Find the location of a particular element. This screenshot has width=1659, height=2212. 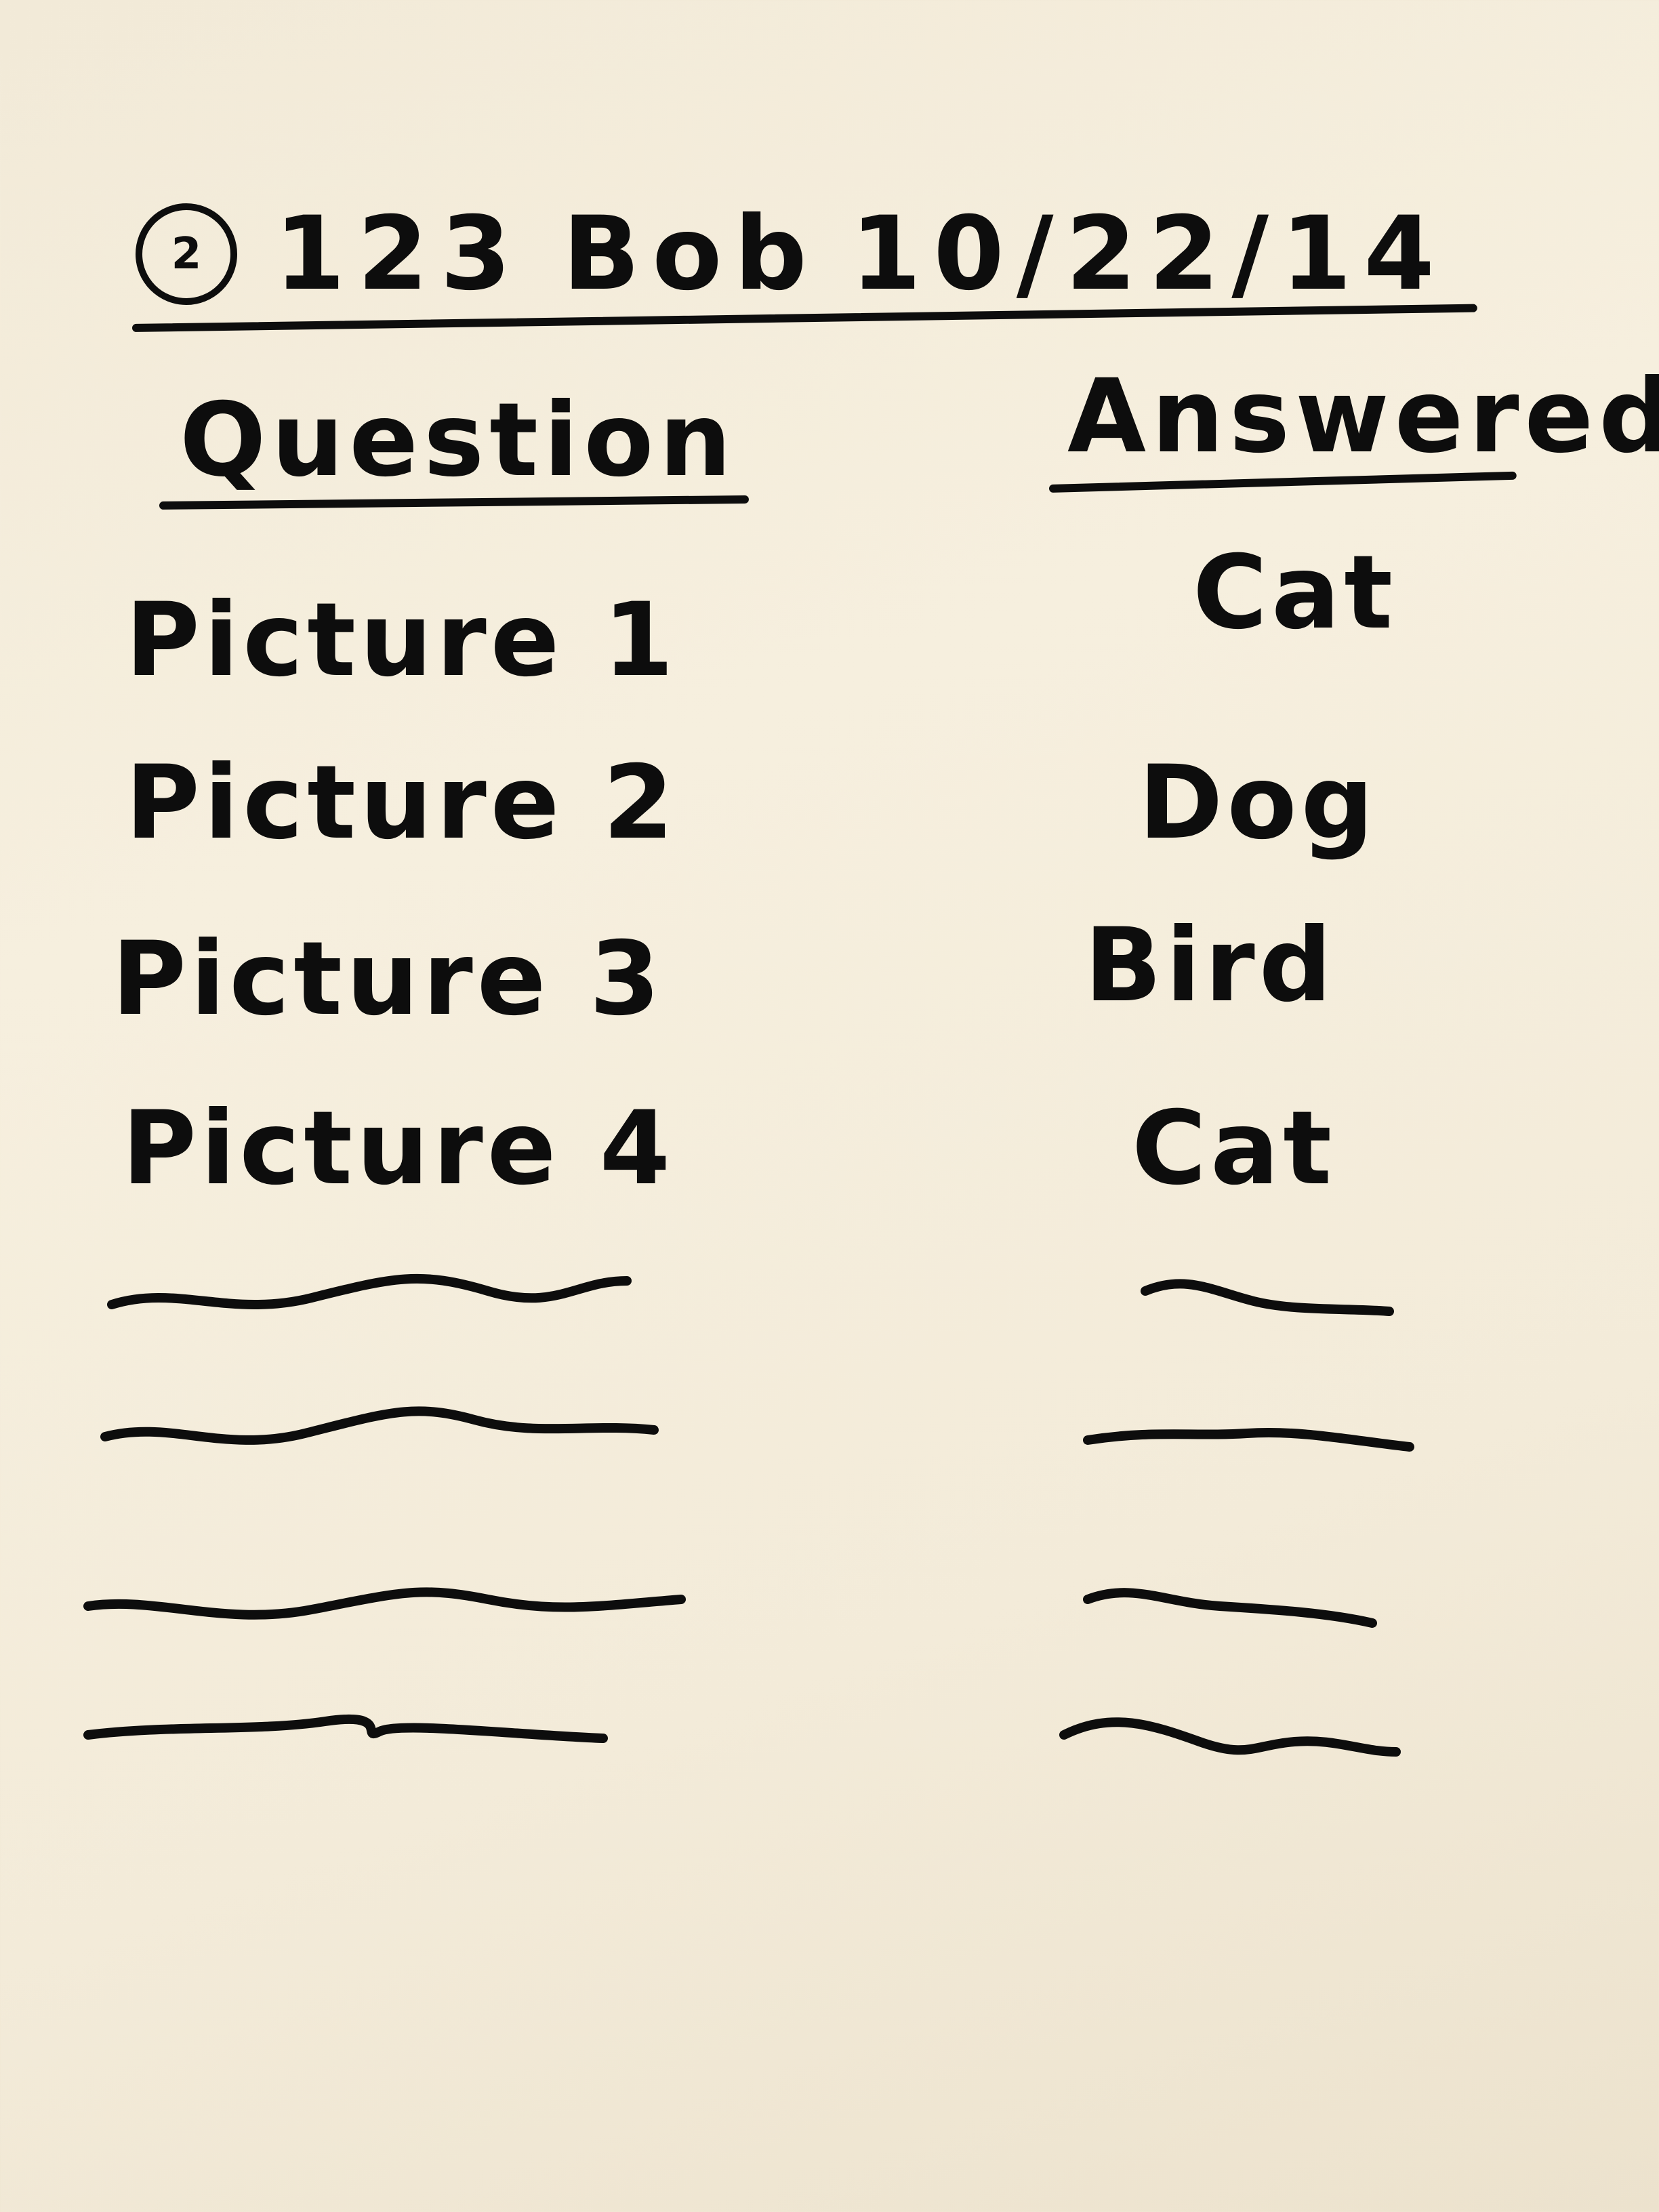

answer-picture-3: Bird is located at coordinates (1210, 966).